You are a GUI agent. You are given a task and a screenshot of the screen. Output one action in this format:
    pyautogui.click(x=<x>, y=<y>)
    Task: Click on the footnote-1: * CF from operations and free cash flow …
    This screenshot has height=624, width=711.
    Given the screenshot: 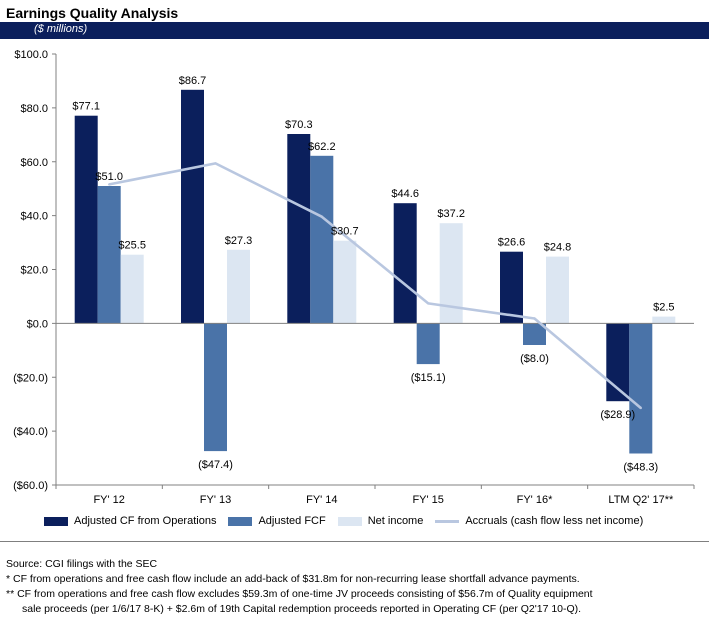 What is the action you would take?
    pyautogui.click(x=293, y=579)
    